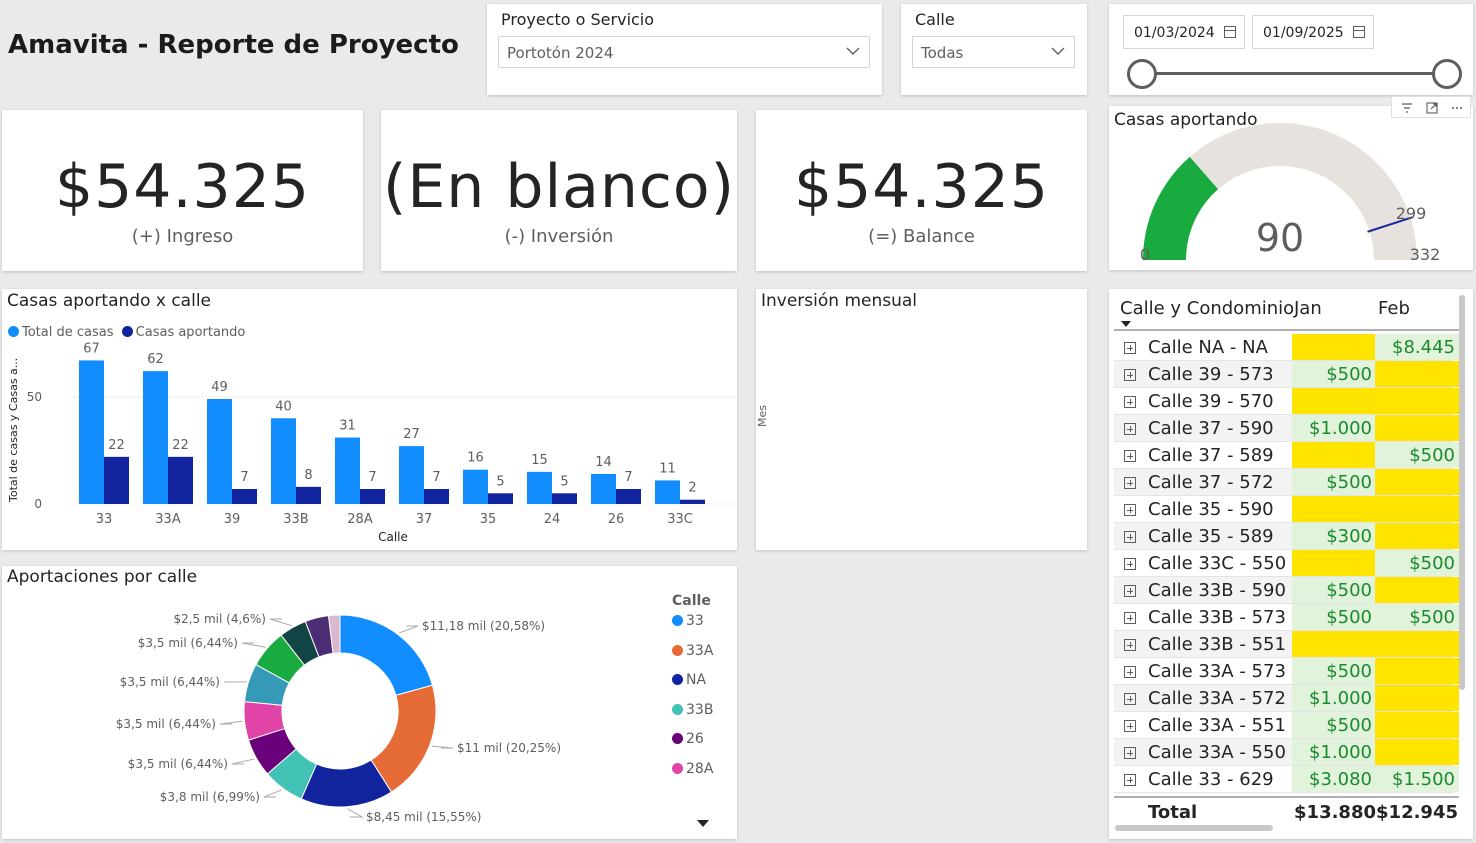 The image size is (1476, 843). I want to click on donut-legend-item: 33B, so click(692, 717).